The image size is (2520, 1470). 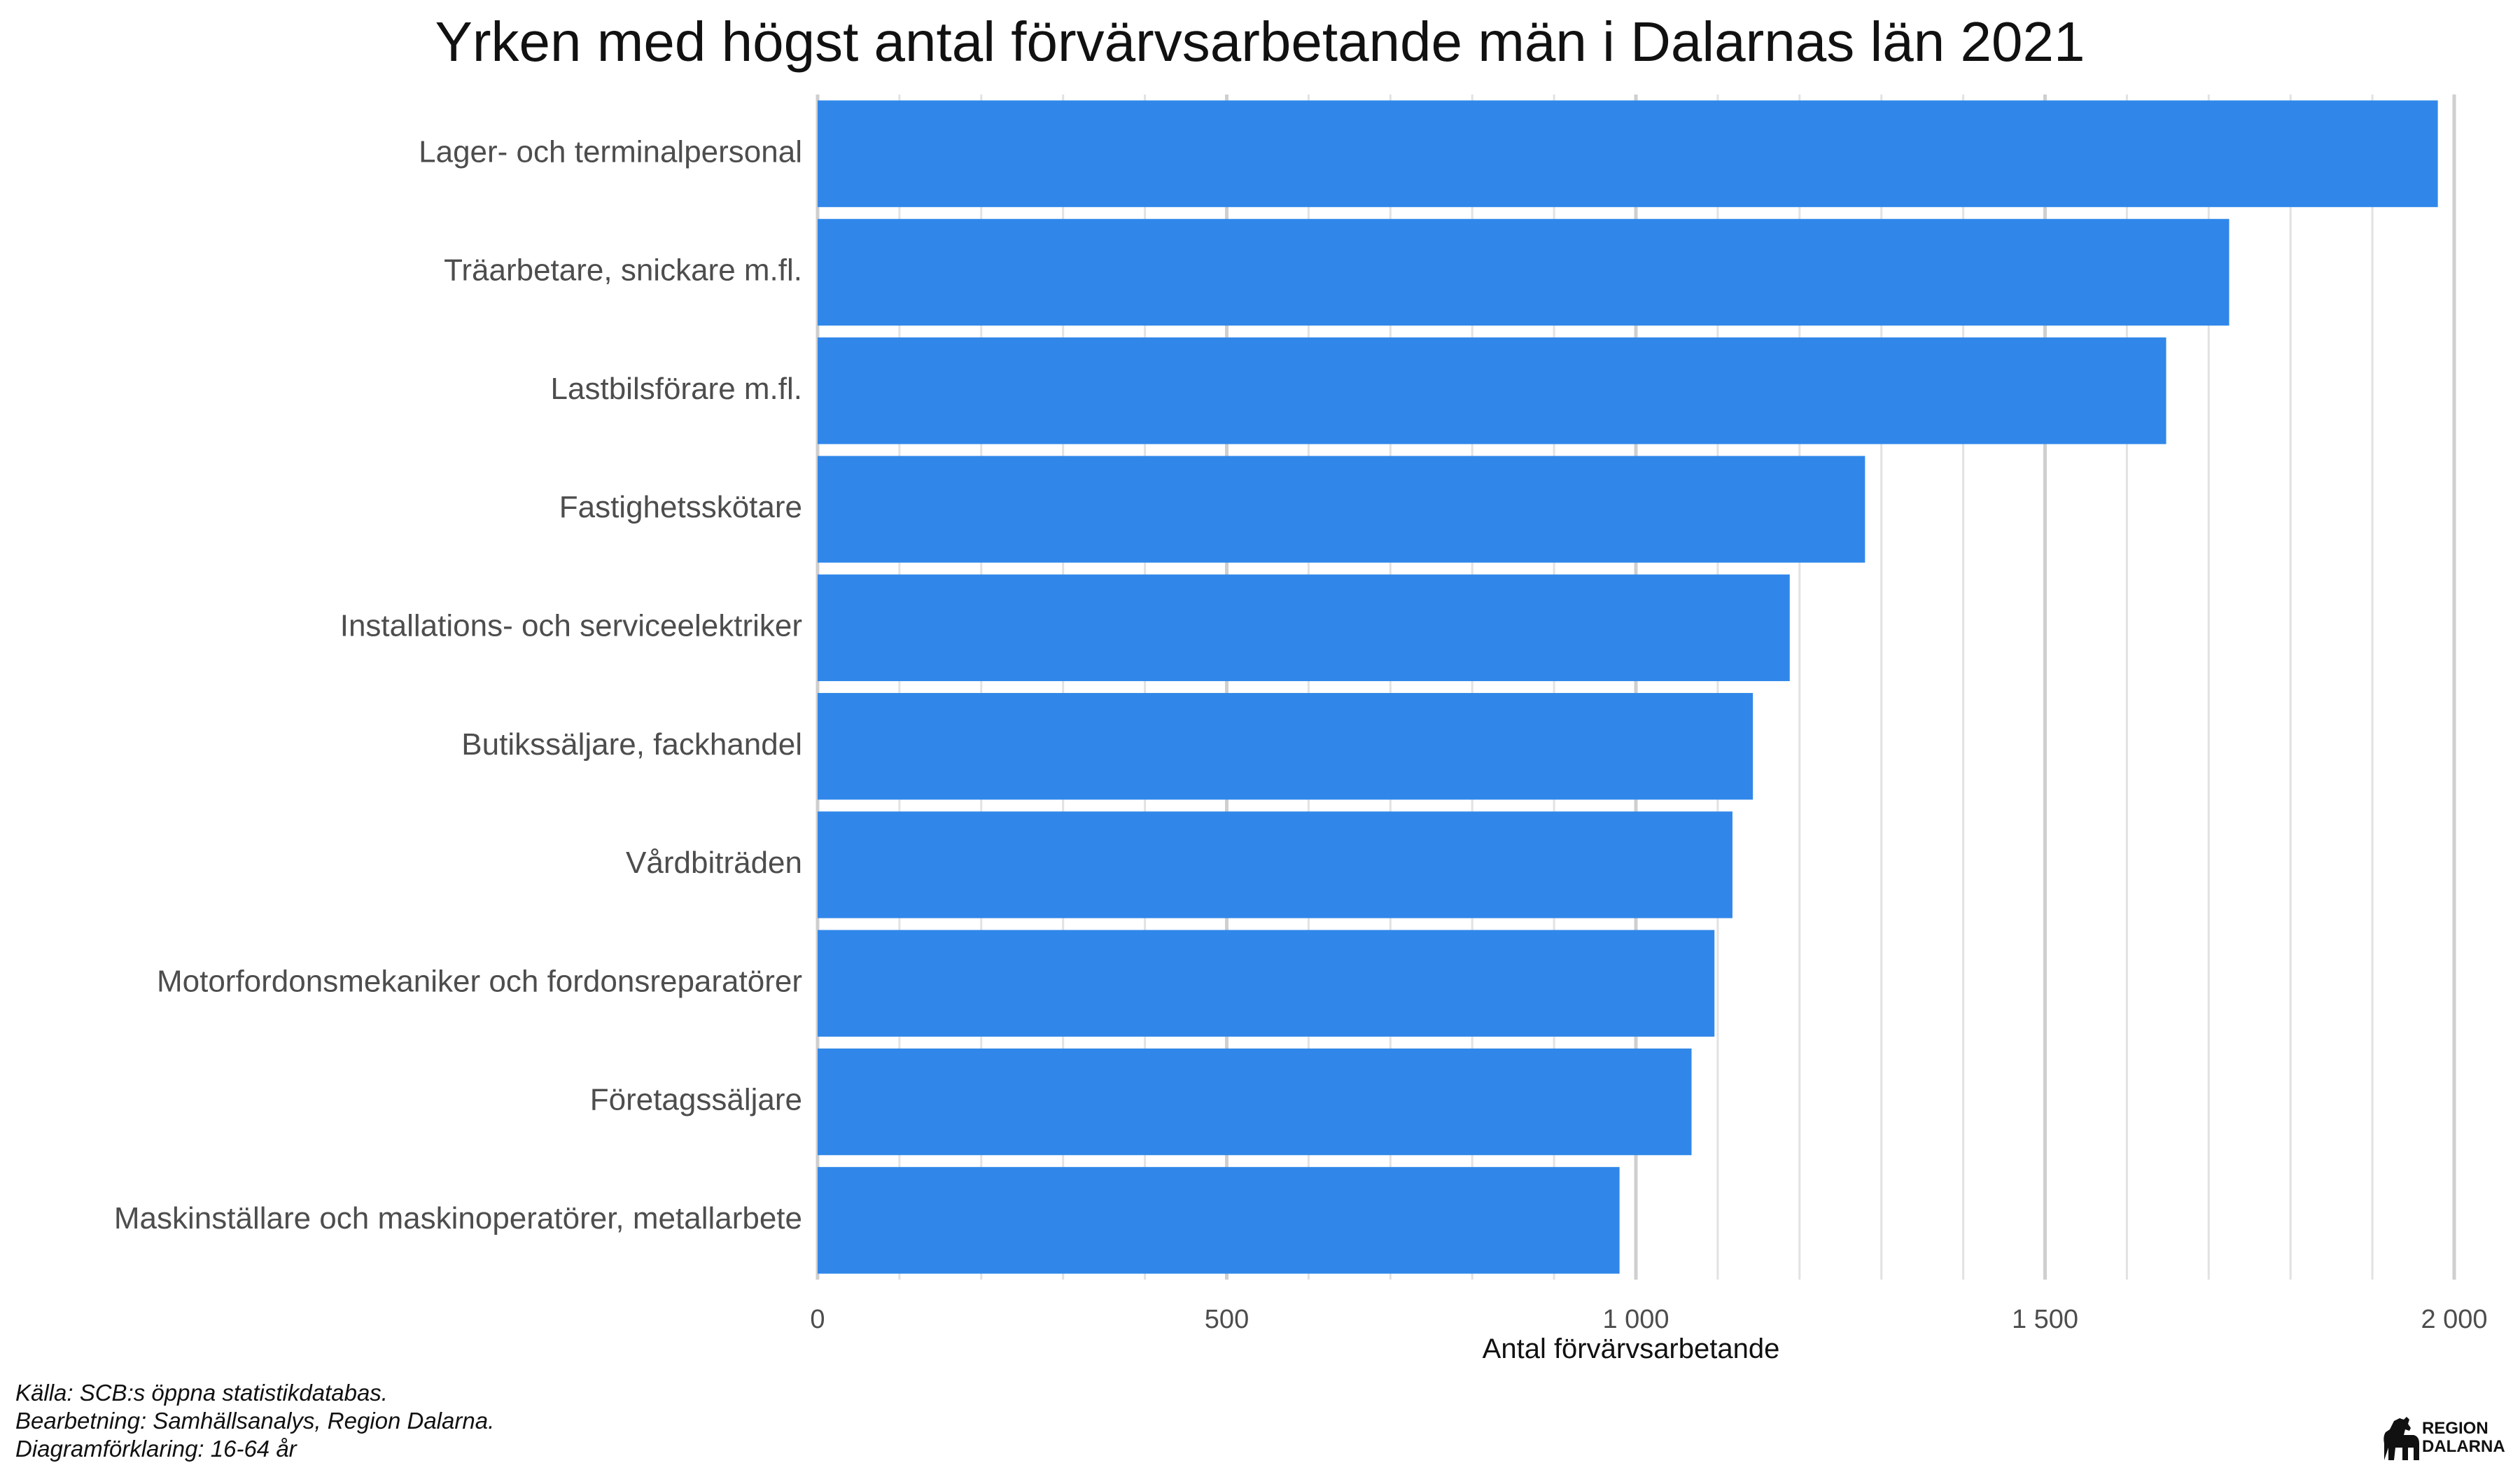 I want to click on x-tick-label: 500, so click(x=1227, y=1319).